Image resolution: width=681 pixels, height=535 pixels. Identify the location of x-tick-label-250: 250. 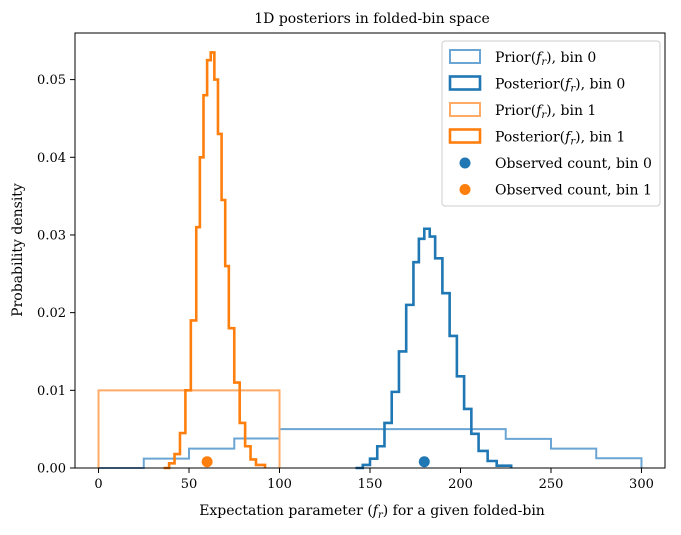
(551, 484).